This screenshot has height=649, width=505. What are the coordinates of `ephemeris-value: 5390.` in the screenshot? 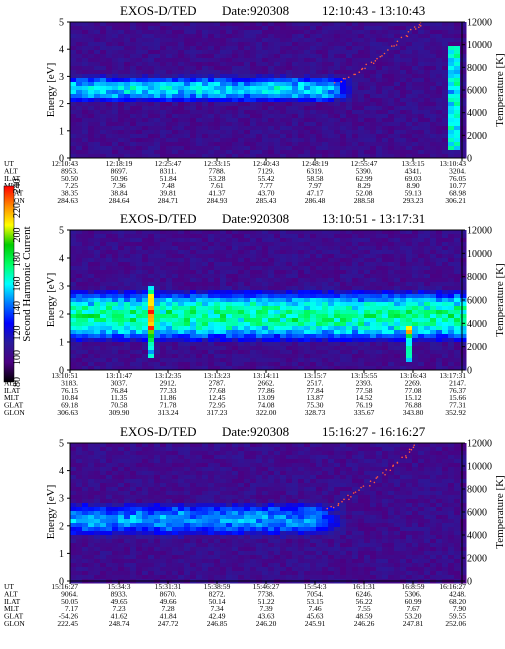 It's located at (364, 170).